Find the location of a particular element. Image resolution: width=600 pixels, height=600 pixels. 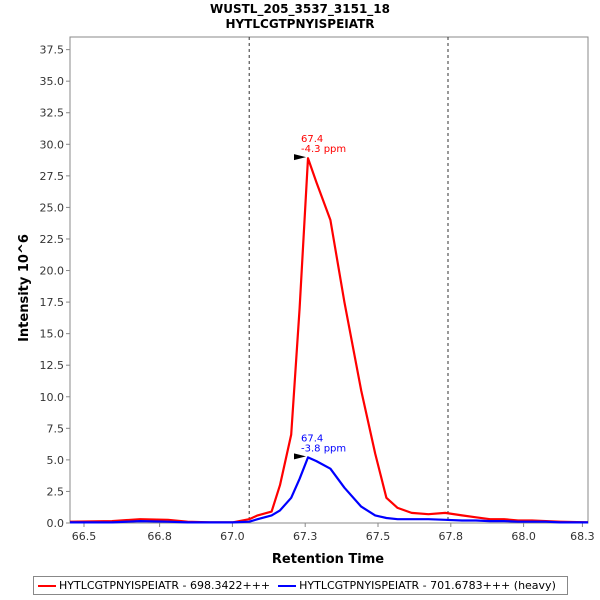

y-tick-label: 37.5 is located at coordinates (52, 50).